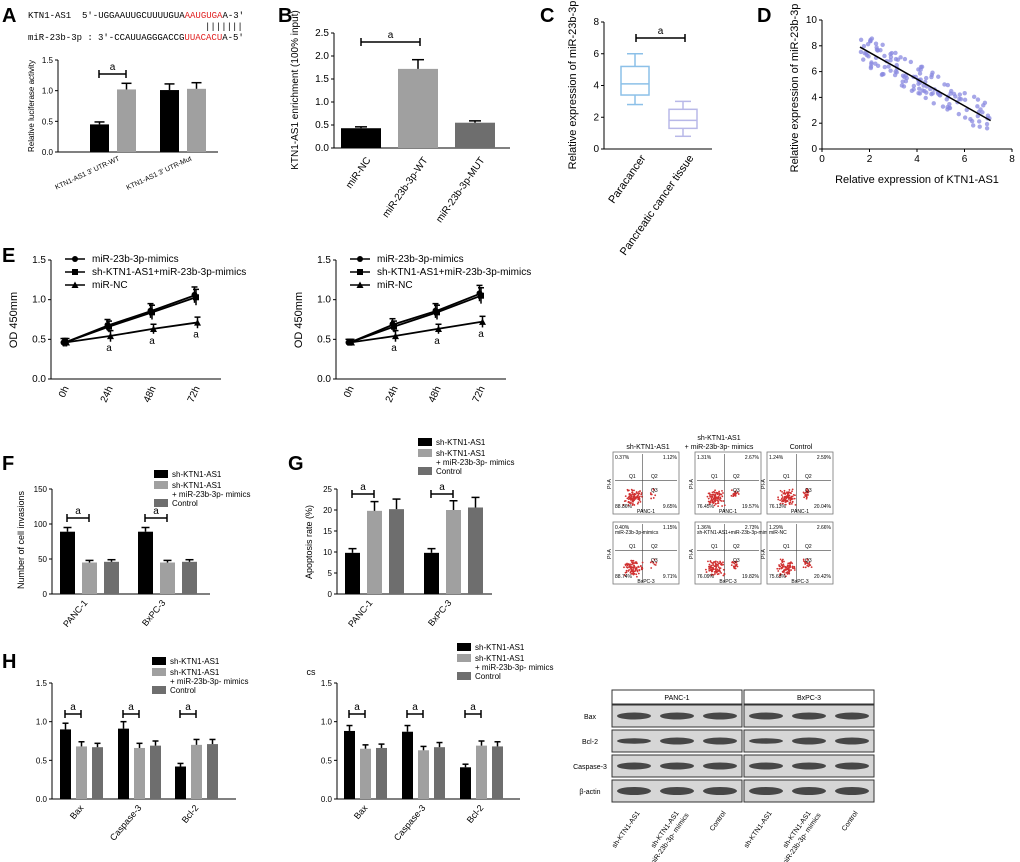 This screenshot has height=862, width=1020. I want to click on flow-col-title: sh-KTN1-AS1, so click(647, 447).